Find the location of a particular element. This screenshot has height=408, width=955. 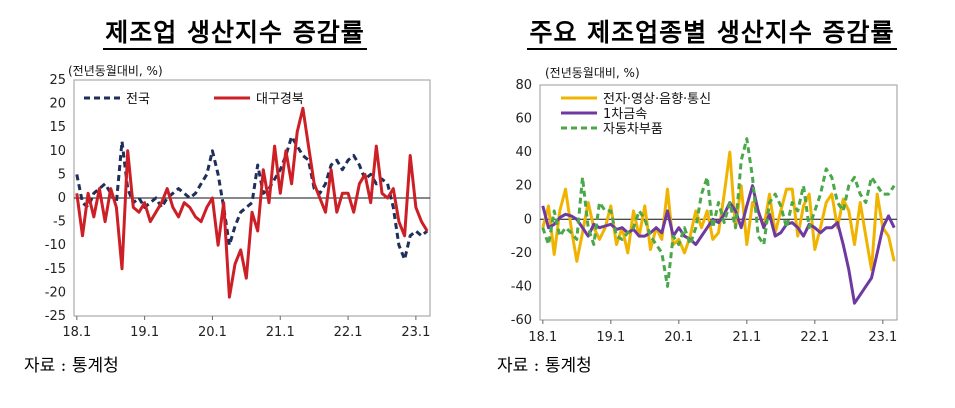

y-tick-label: -40 is located at coordinates (521, 286).